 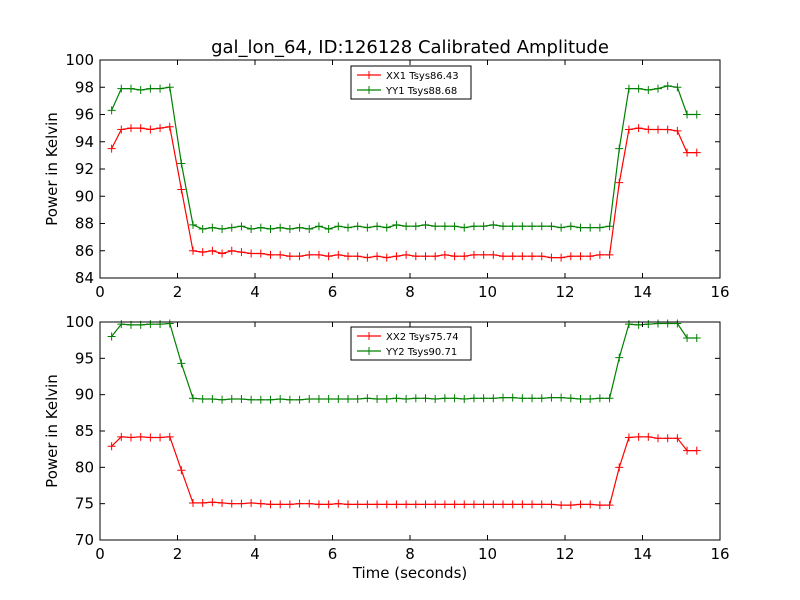 What do you see at coordinates (84, 224) in the screenshot?
I see `y-tick-label: 88` at bounding box center [84, 224].